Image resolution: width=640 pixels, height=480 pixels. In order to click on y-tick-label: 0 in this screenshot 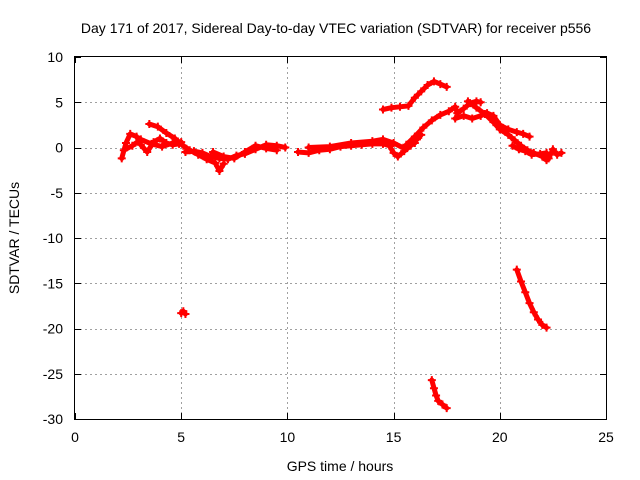, I will do `click(59, 148)`.